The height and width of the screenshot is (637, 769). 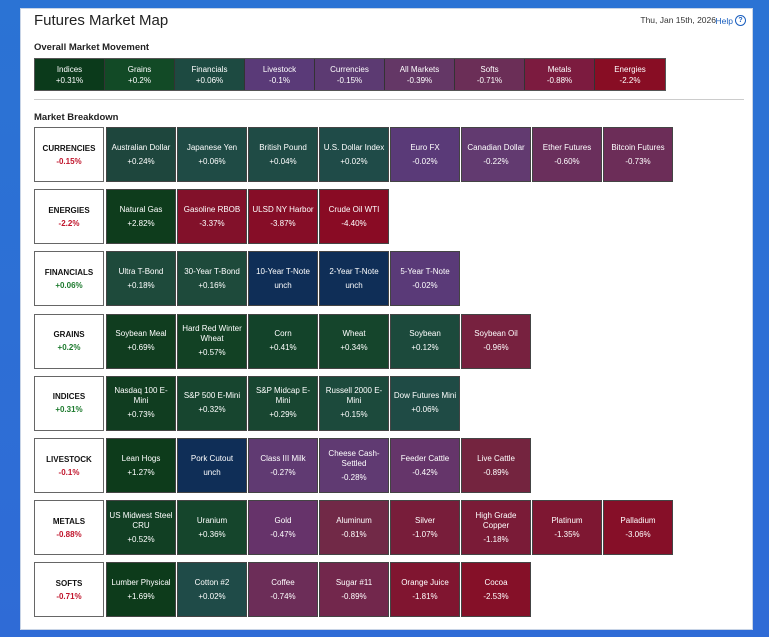 I want to click on market-tile-name: 10-Year T-Note, so click(x=283, y=271).